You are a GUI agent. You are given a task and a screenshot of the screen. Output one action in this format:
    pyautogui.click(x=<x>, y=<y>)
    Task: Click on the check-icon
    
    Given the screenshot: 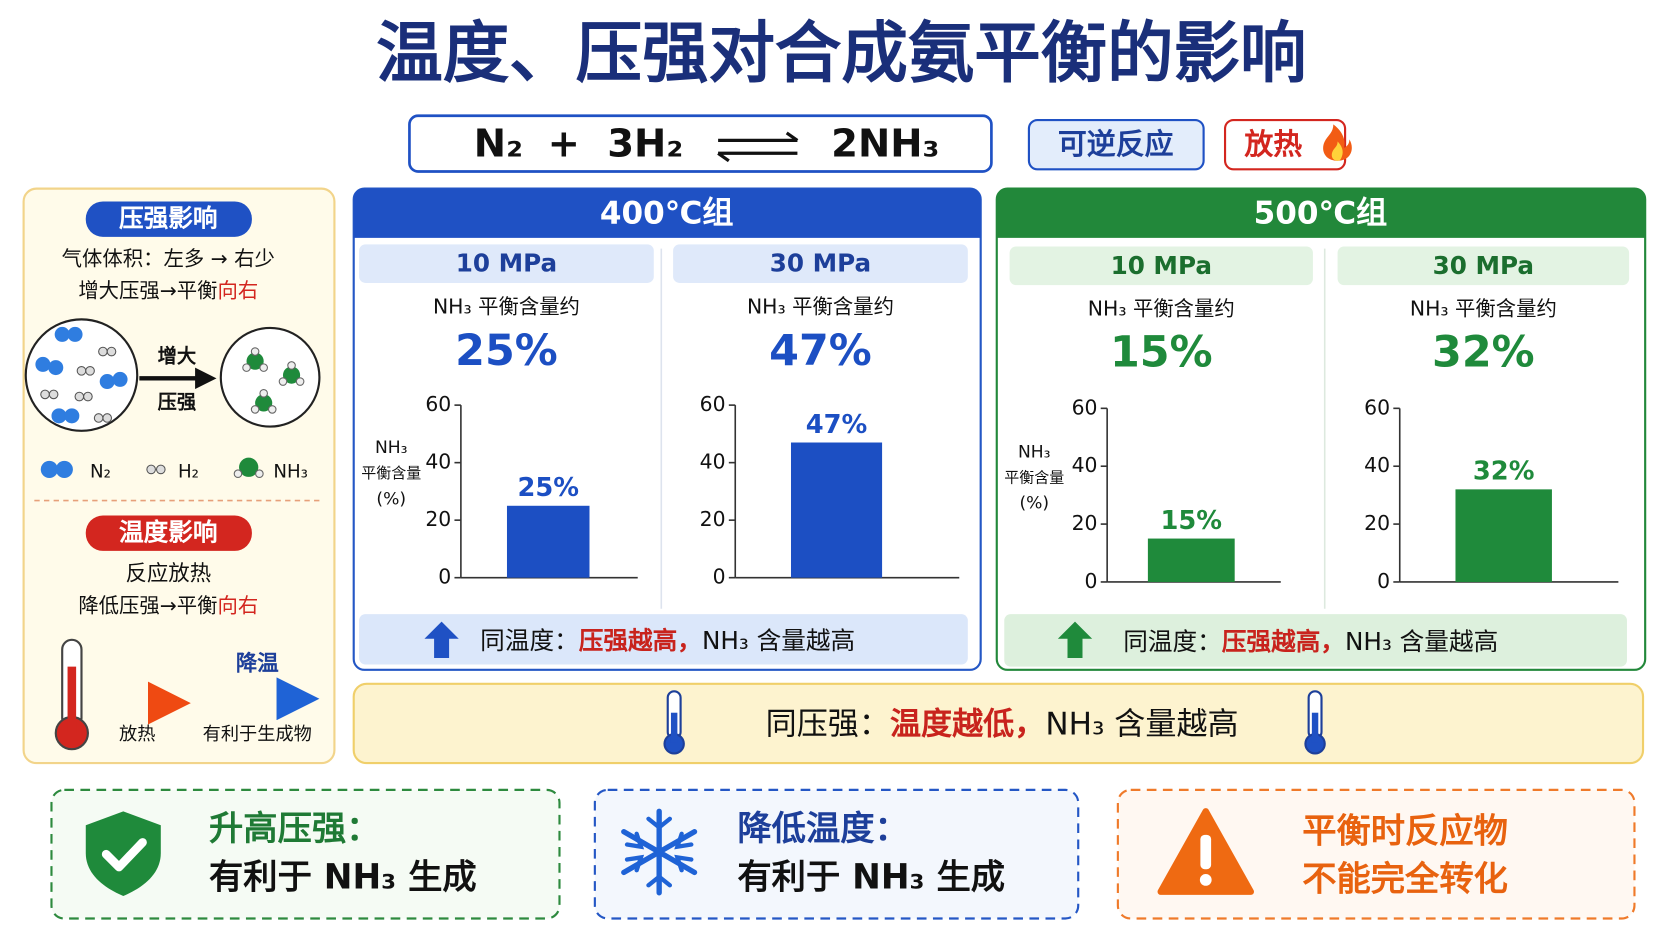 What is the action you would take?
    pyautogui.click(x=124, y=855)
    